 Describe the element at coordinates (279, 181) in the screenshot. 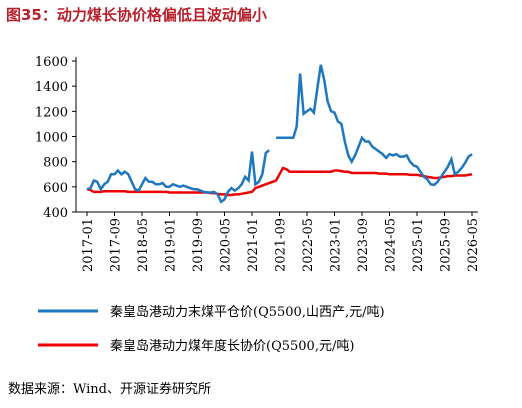

I see `series-line` at that location.